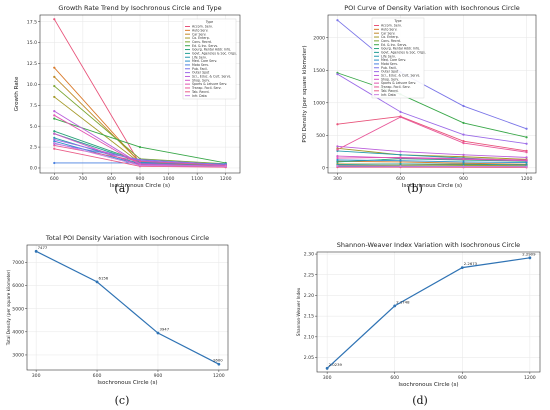 Image resolution: width=550 pixels, height=410 pixels. I want to click on legend-entry: Cons. Recrd., so click(202, 42).